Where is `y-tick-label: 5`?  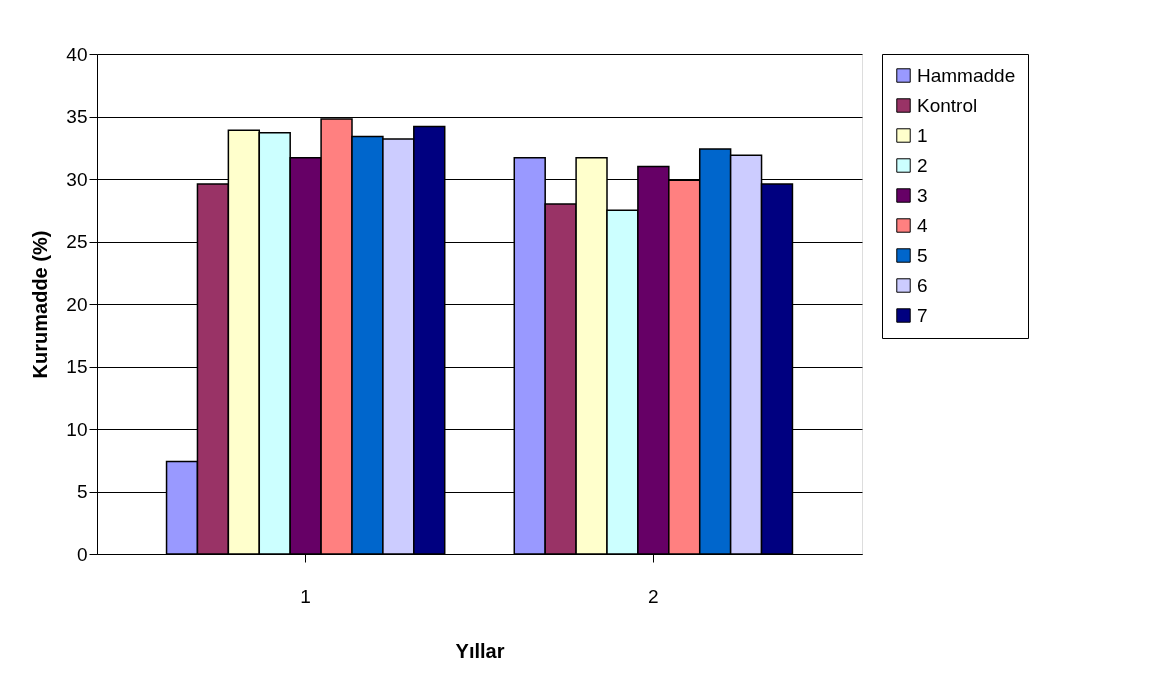
y-tick-label: 5 is located at coordinates (82, 491).